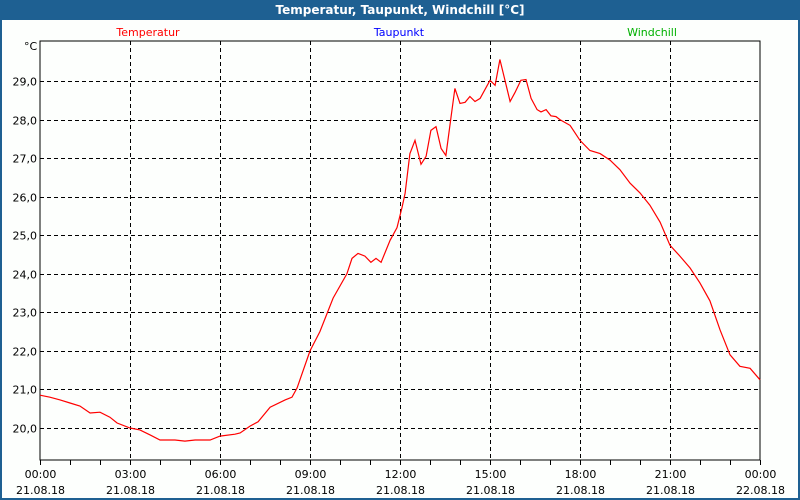 Image resolution: width=800 pixels, height=500 pixels. Describe the element at coordinates (221, 474) in the screenshot. I see `x-tick-time: 06:00` at that location.